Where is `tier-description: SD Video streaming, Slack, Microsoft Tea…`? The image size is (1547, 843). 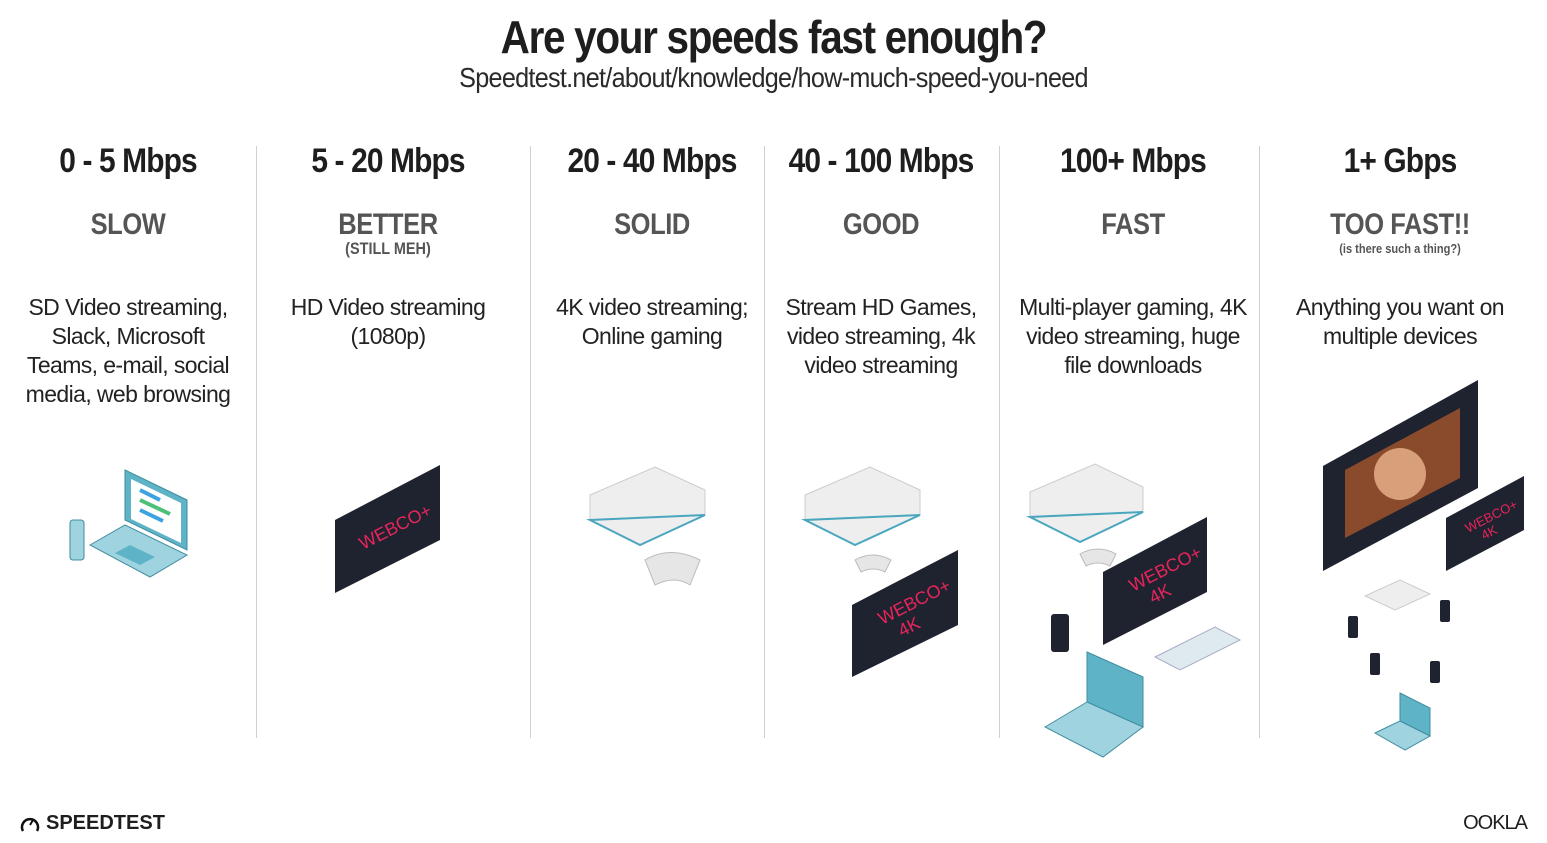 tier-description: SD Video streaming, Slack, Microsoft Tea… is located at coordinates (128, 350).